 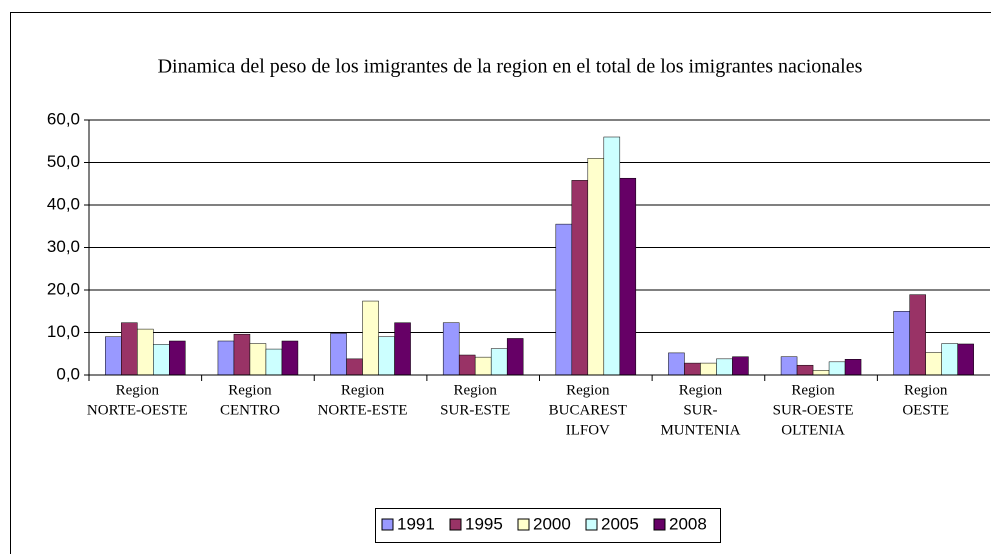 What do you see at coordinates (63, 118) in the screenshot?
I see `y-tick-label: 60,0` at bounding box center [63, 118].